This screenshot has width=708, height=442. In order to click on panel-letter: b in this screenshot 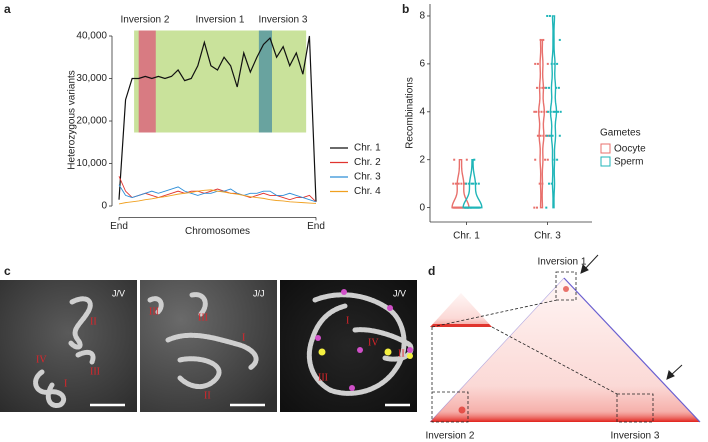, I will do `click(405, 9)`.